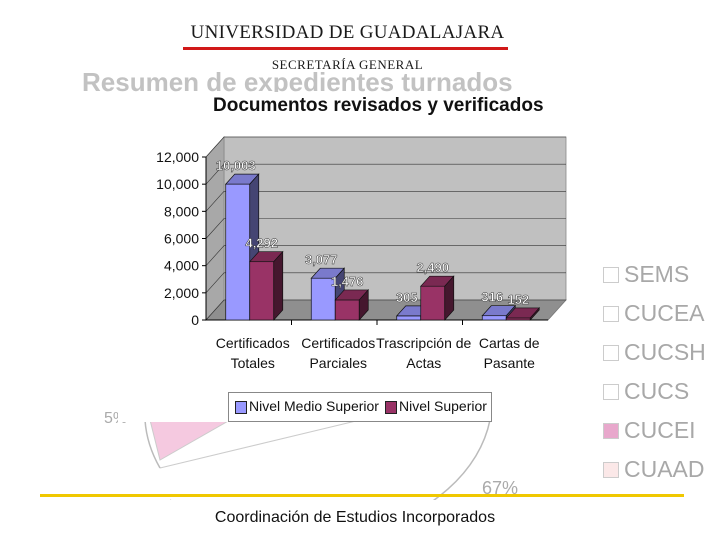 This screenshot has height=540, width=720. What do you see at coordinates (432, 267) in the screenshot?
I see `bar-data-label: 2,490` at bounding box center [432, 267].